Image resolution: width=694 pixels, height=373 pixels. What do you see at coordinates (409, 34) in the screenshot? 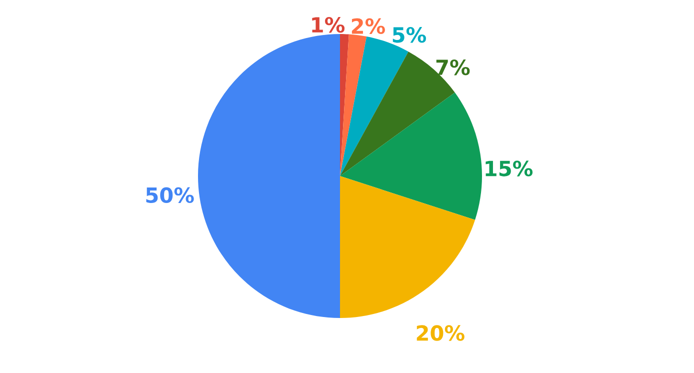
I see `data-label: 5%` at bounding box center [409, 34].